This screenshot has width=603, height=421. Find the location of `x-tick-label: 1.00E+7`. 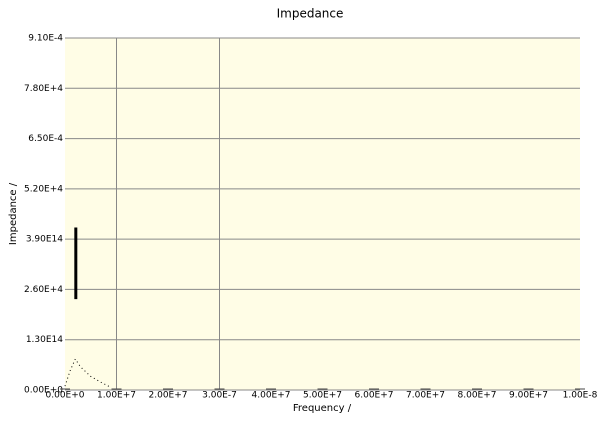

x-tick-label: 1.00E+7 is located at coordinates (116, 396).